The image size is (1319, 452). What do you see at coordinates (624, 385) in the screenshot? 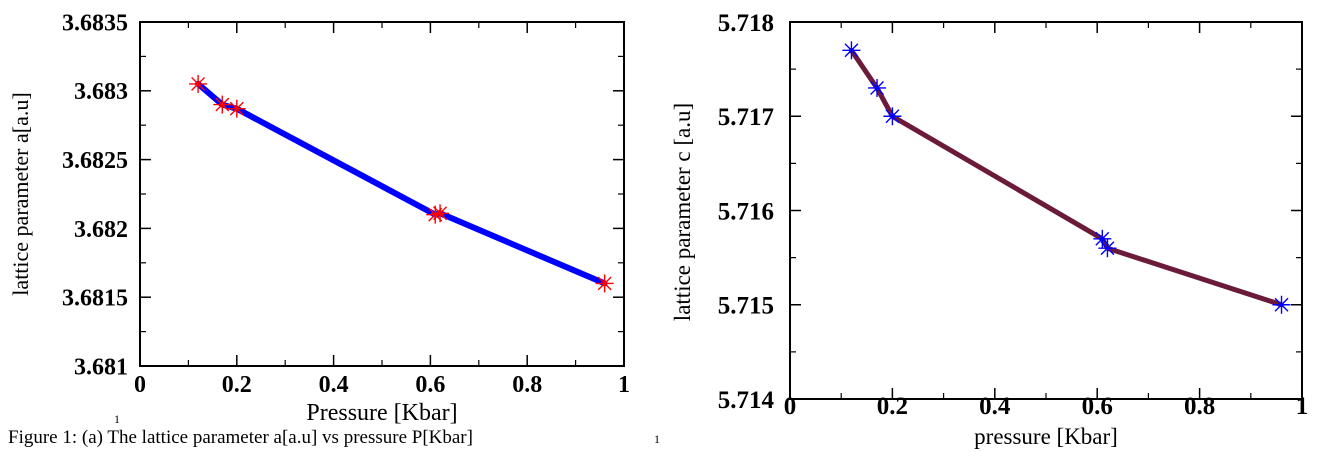
I see `chart-a-x-tick-label: 1` at bounding box center [624, 385].